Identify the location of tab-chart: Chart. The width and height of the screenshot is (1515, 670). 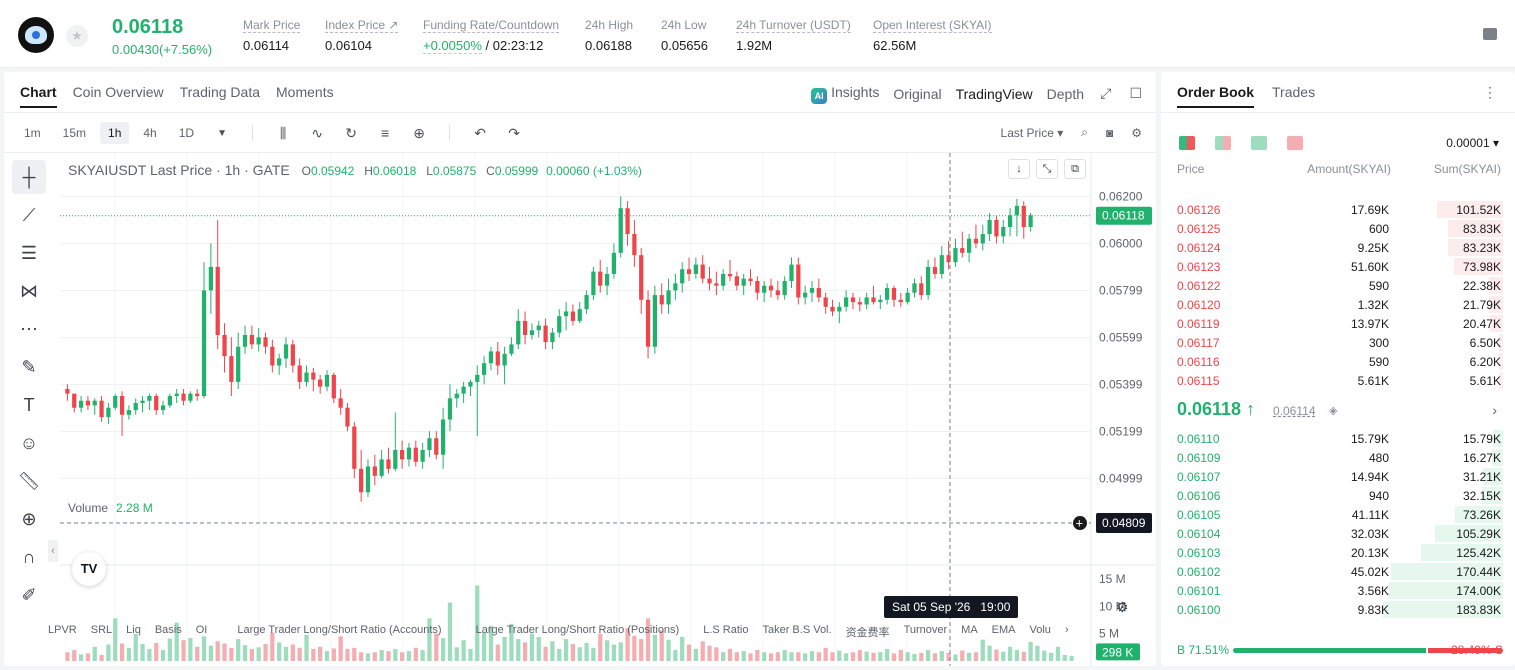
(38, 96).